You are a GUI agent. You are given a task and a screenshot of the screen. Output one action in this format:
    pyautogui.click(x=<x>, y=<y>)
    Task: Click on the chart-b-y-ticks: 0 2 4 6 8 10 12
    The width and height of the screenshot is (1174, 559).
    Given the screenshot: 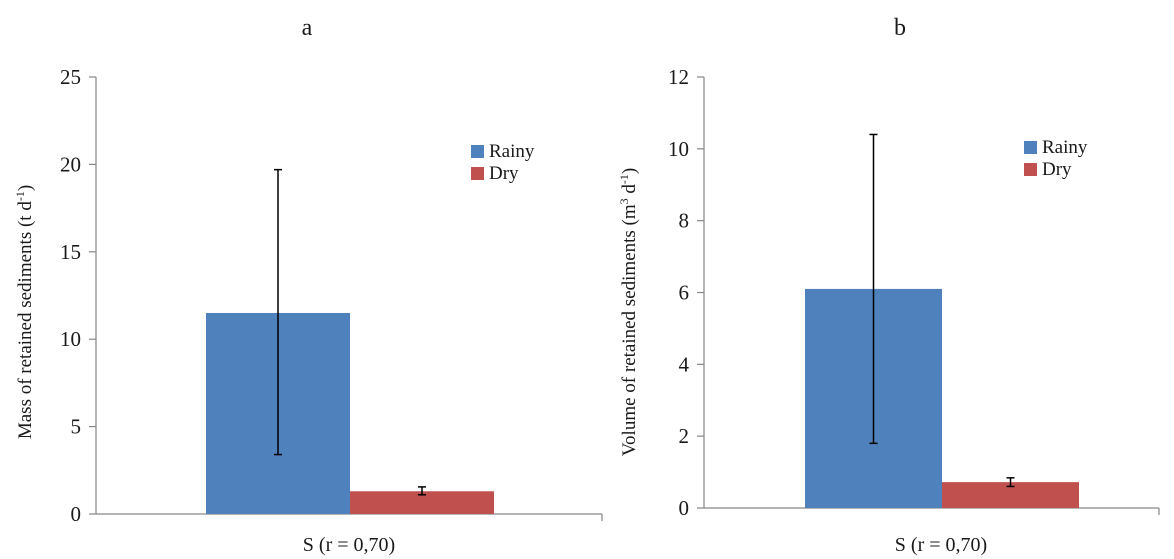 What is the action you would take?
    pyautogui.click(x=686, y=292)
    